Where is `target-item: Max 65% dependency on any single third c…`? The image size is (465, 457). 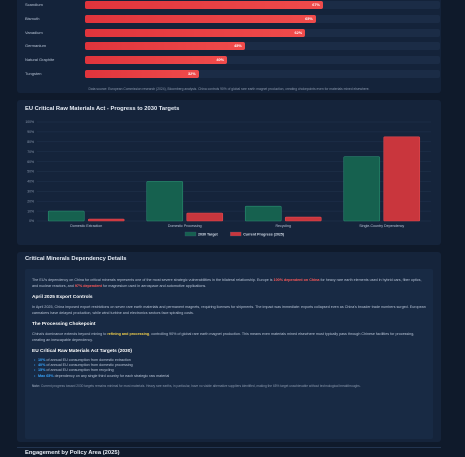
target-item: Max 65% dependency on any single third c… is located at coordinates (229, 376).